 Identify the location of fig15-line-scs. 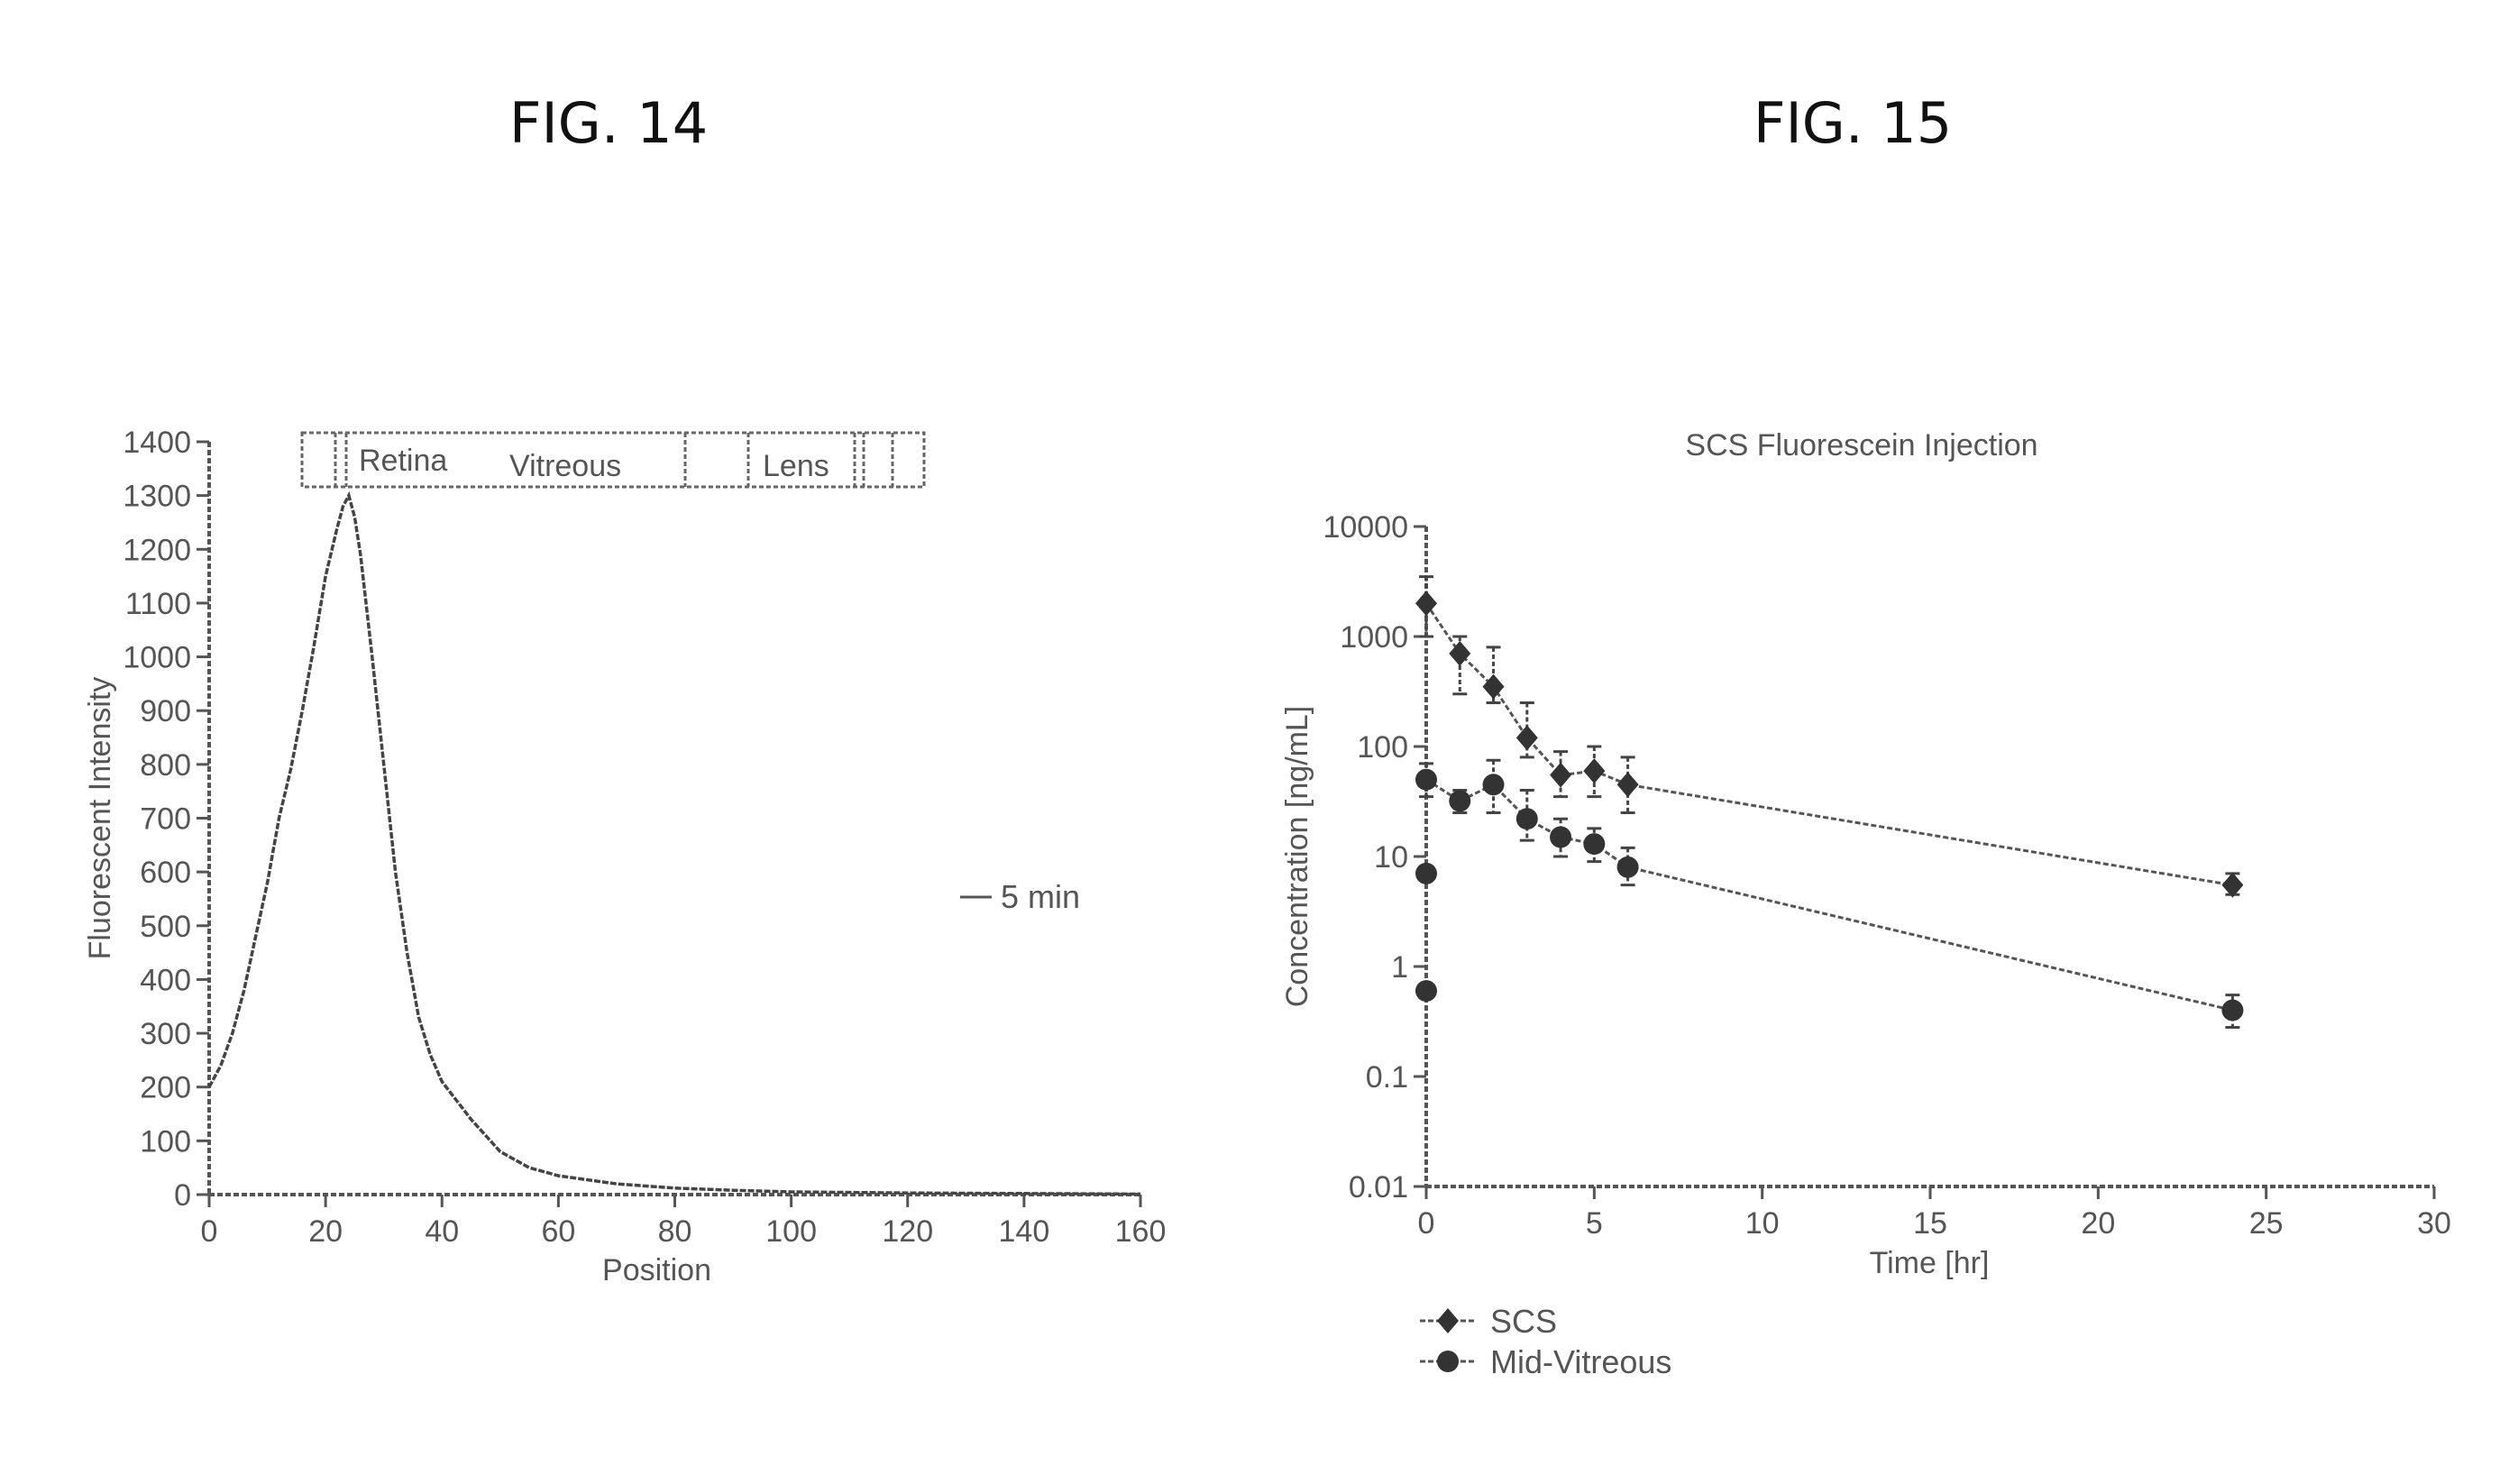
(1828, 744).